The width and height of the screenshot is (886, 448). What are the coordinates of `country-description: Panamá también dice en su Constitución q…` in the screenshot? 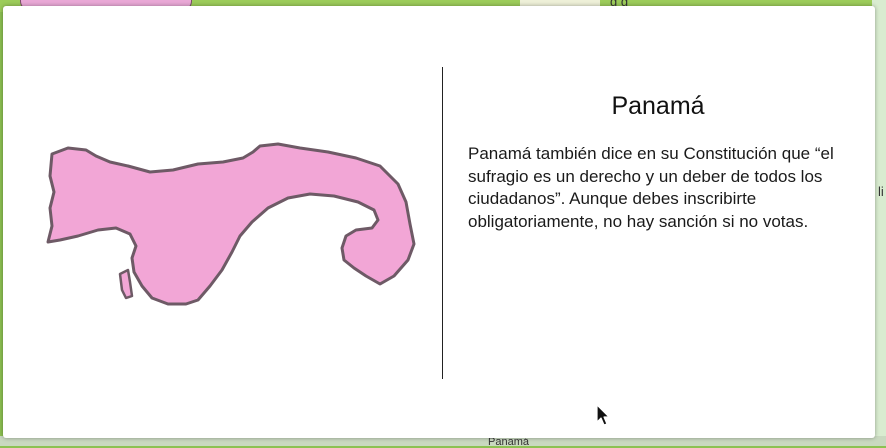 It's located at (651, 187).